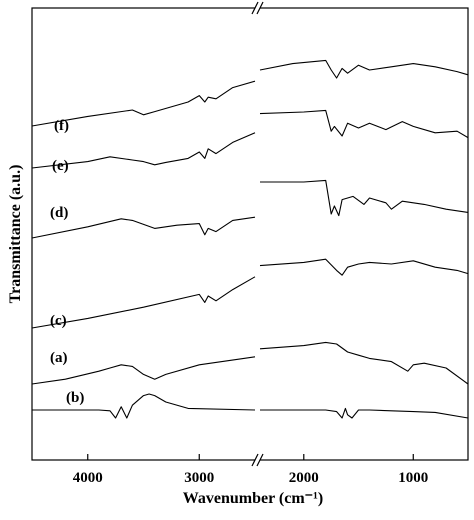 This screenshot has height=520, width=474. I want to click on series-label-c: (c), so click(58, 321).